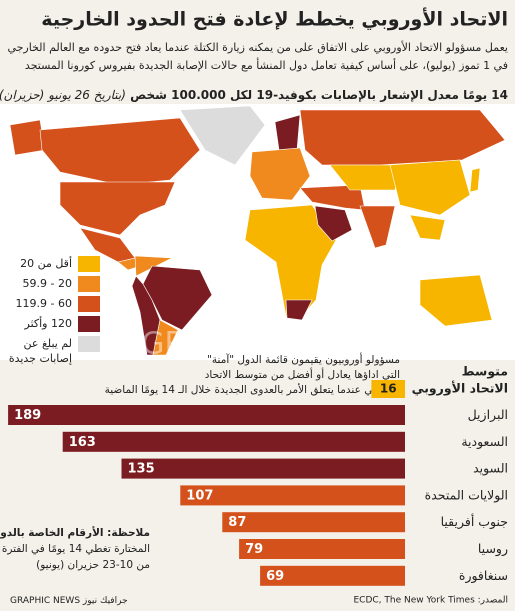 This screenshot has width=515, height=611. What do you see at coordinates (257, 344) in the screenshot?
I see `watermark: GRAPHIC NEWS` at bounding box center [257, 344].